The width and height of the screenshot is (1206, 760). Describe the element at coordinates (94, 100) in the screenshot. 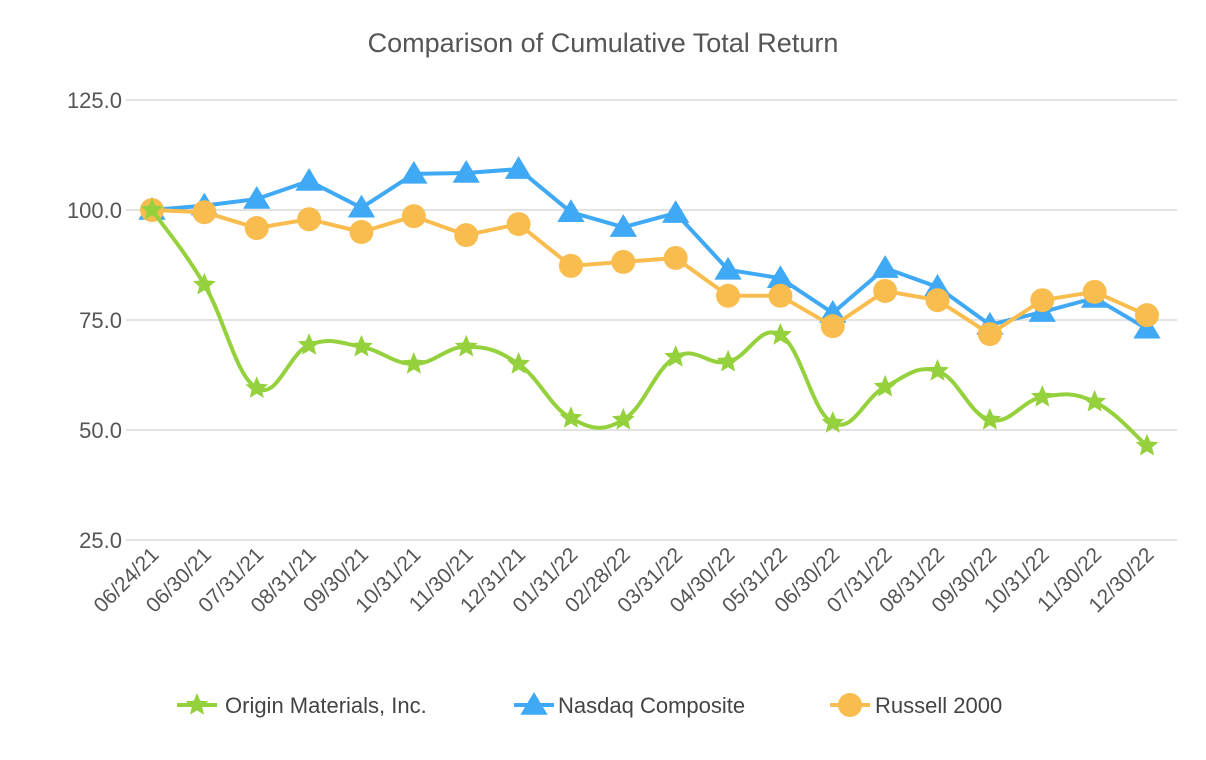

I see `y-tick-label: 125.0` at that location.